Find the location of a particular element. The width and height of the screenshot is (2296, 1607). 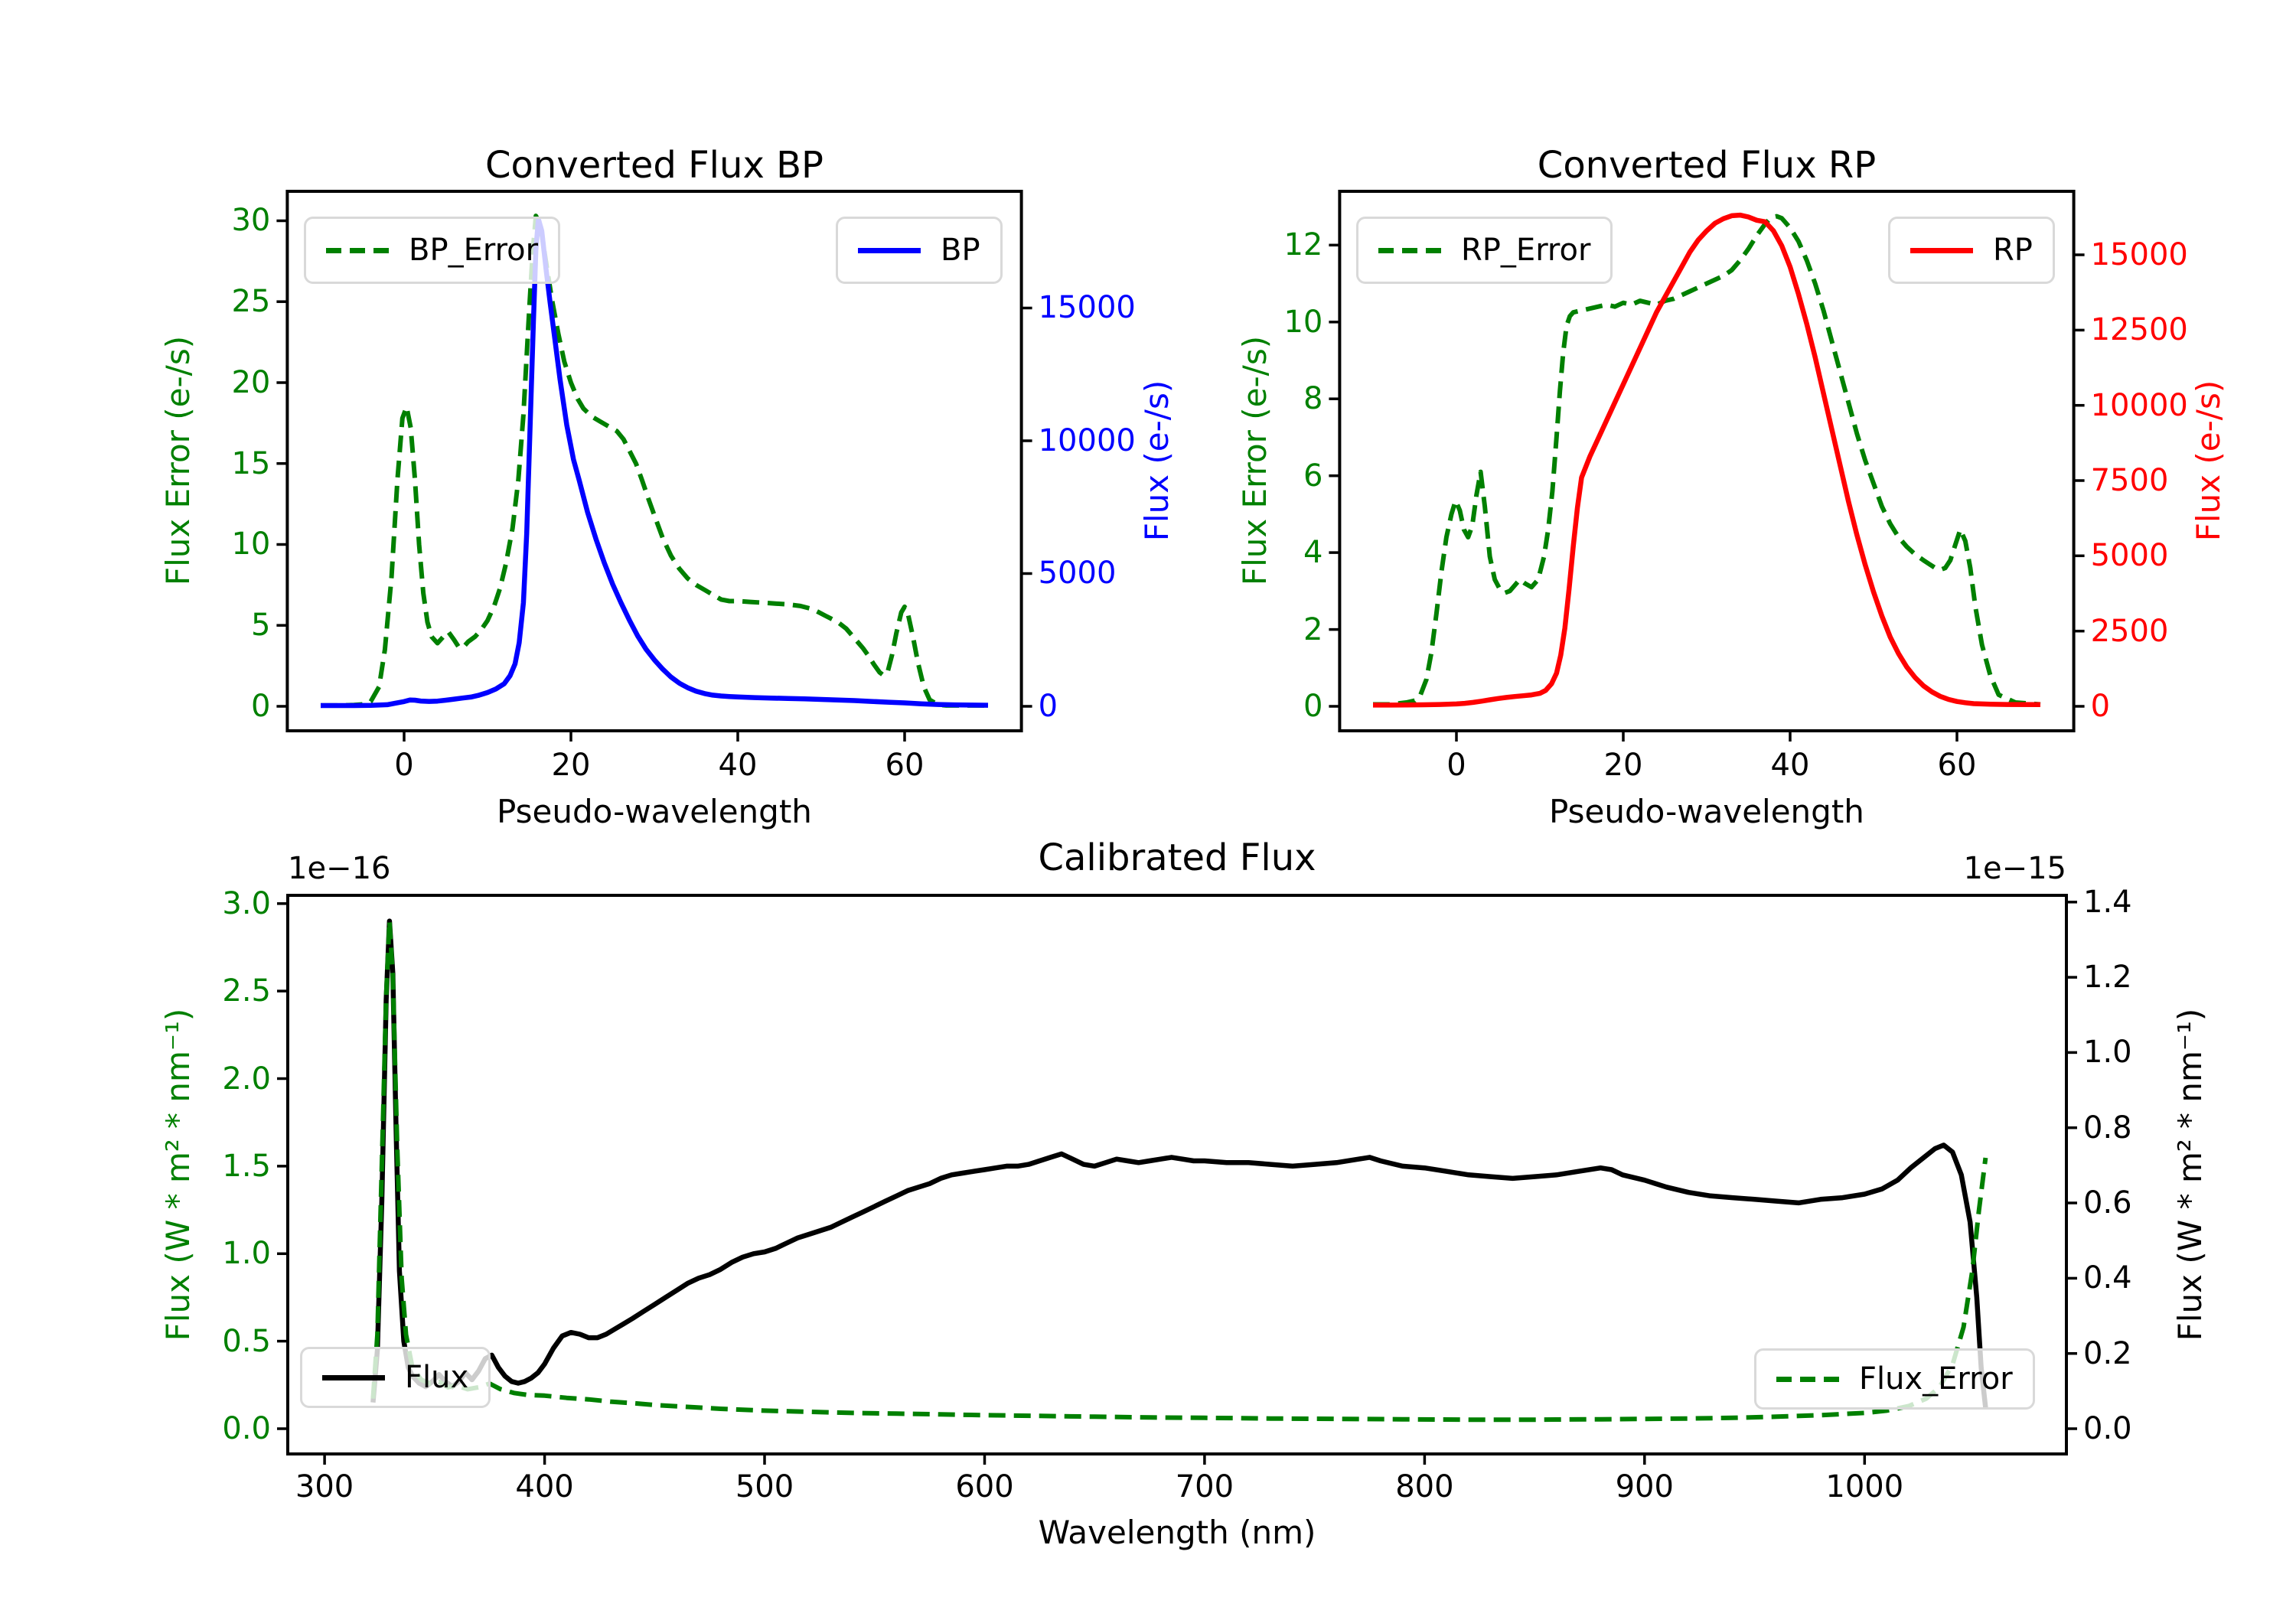

offset-text-right: 1e−15 is located at coordinates (2014, 868).